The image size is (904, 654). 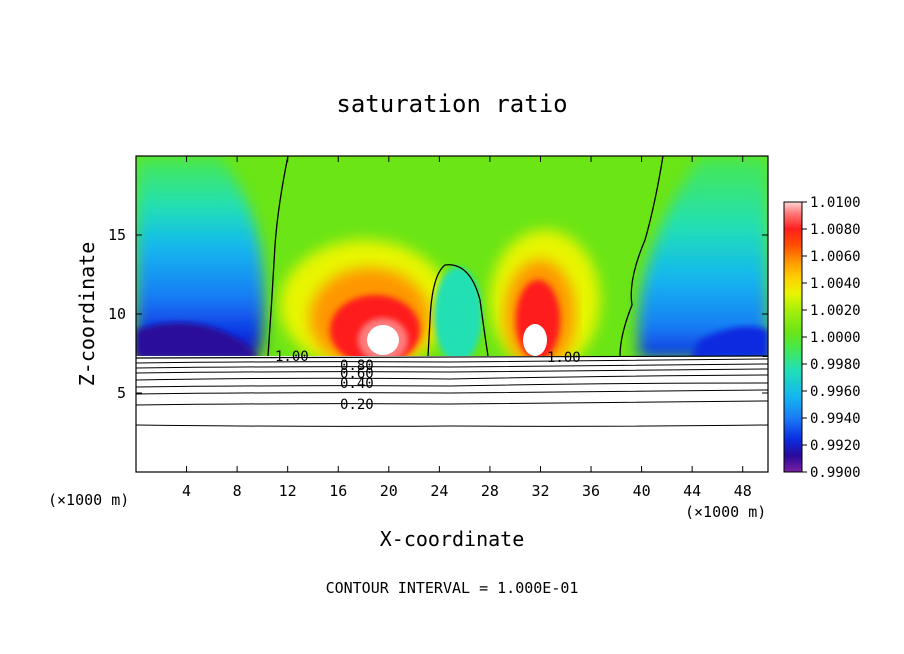 I want to click on colorbar-label-8: 0.9940, so click(x=835, y=419).